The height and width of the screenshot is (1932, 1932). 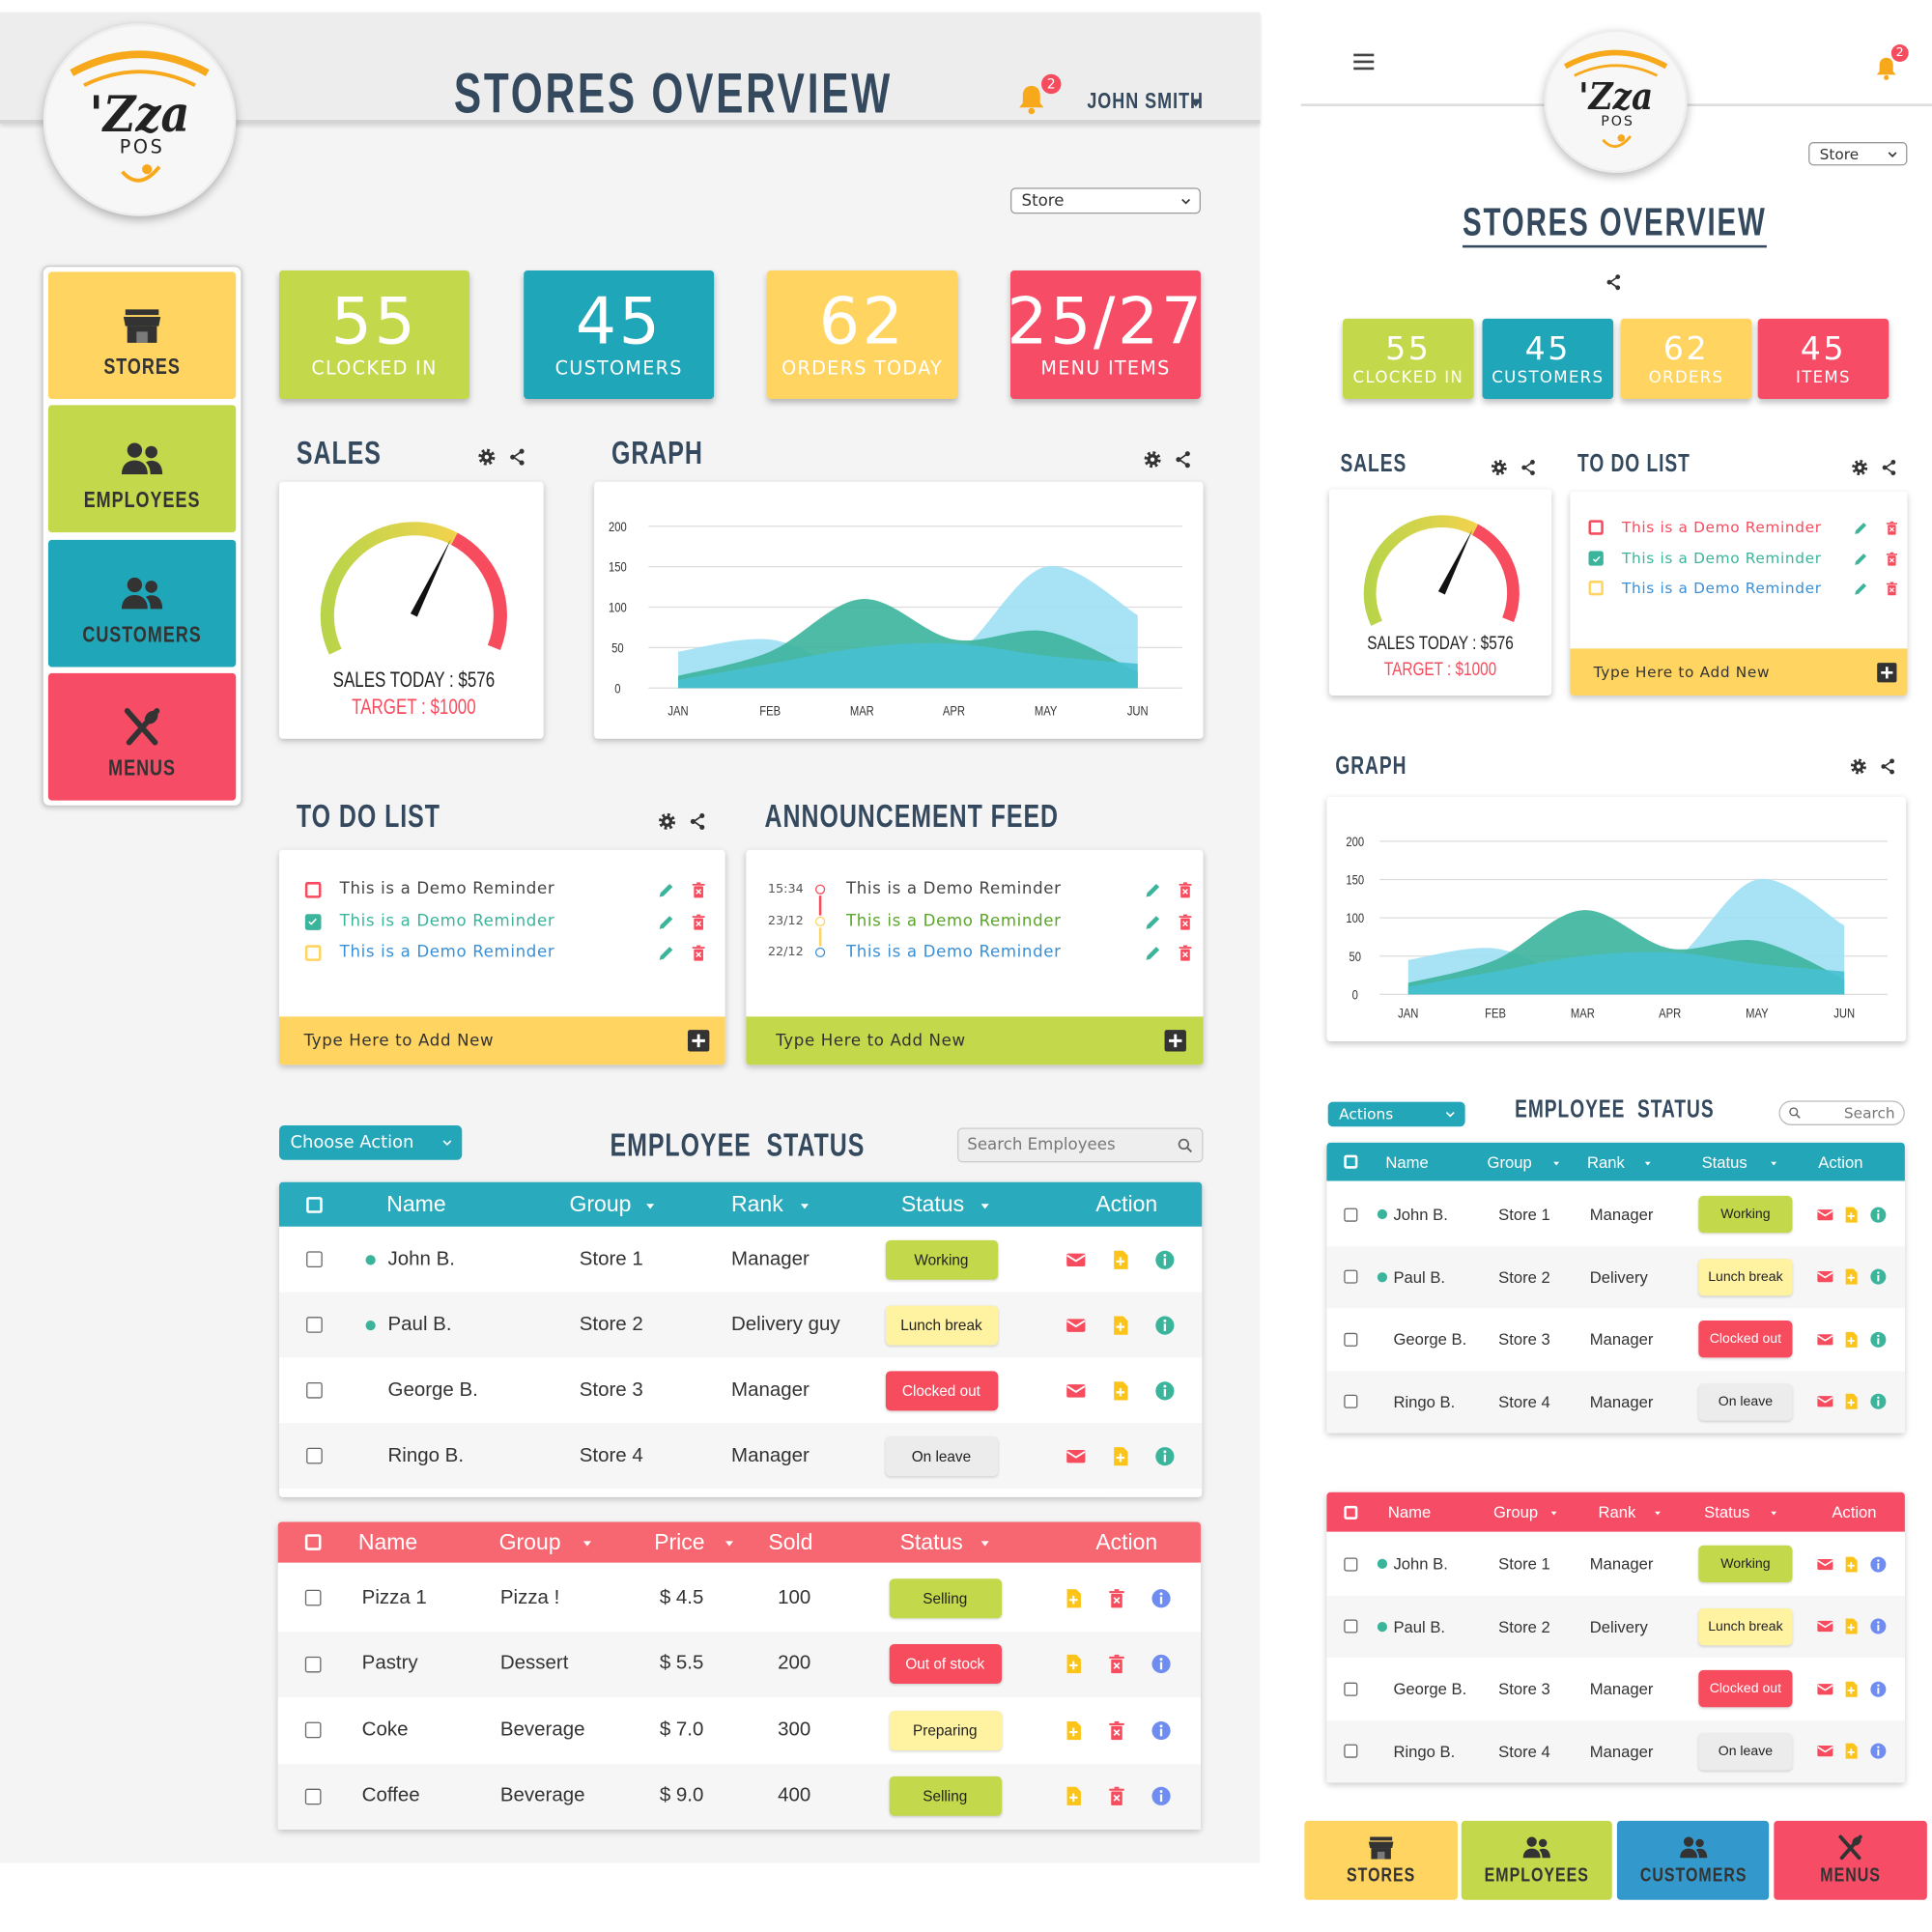 I want to click on search-box, so click(x=1080, y=1145).